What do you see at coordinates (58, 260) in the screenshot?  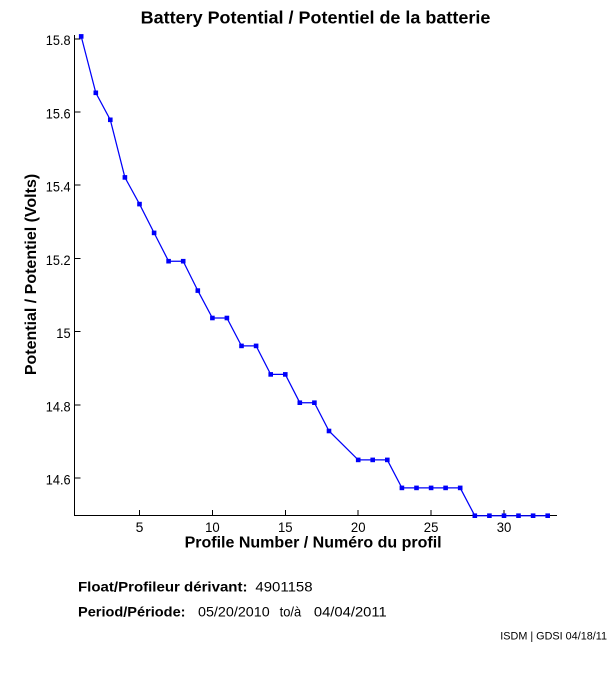 I see `svg-text: 15.2` at bounding box center [58, 260].